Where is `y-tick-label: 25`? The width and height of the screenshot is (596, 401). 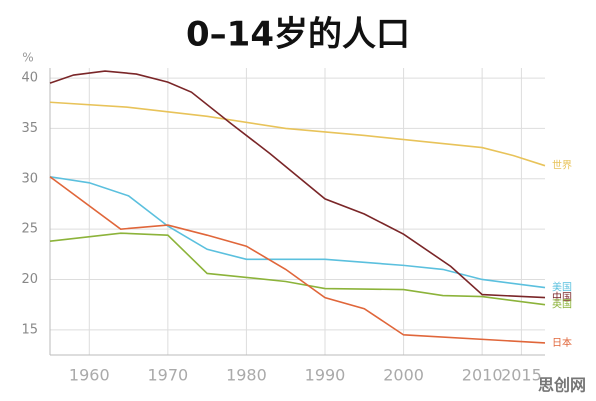
y-tick-label: 25 is located at coordinates (29, 229).